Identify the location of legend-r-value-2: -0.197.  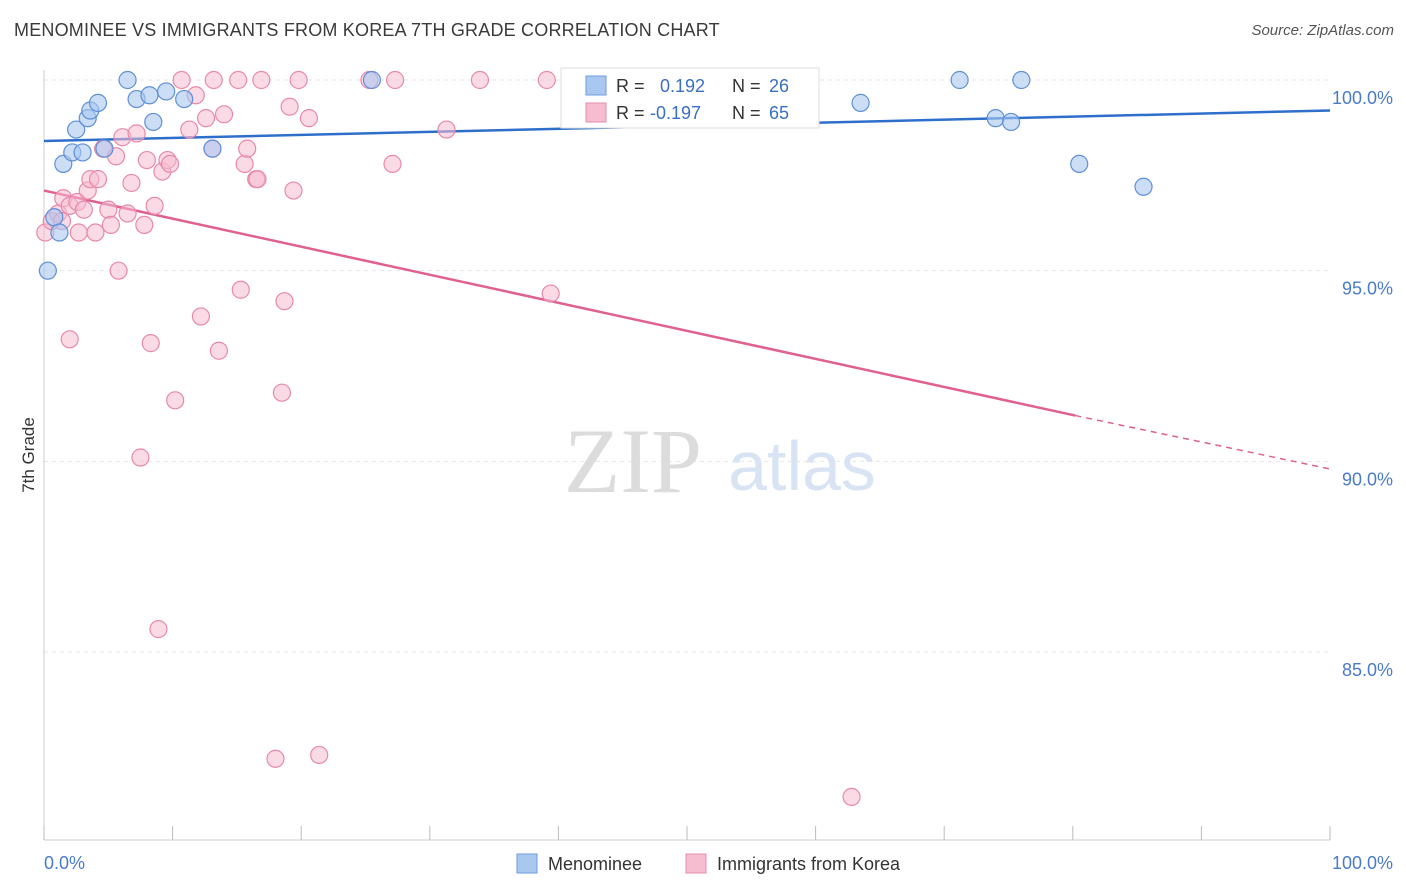
(675, 113).